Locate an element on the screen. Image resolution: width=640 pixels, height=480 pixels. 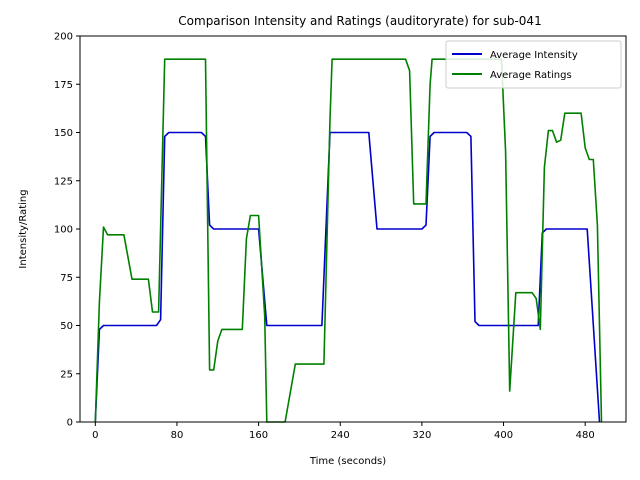
legend-box is located at coordinates (533, 64).